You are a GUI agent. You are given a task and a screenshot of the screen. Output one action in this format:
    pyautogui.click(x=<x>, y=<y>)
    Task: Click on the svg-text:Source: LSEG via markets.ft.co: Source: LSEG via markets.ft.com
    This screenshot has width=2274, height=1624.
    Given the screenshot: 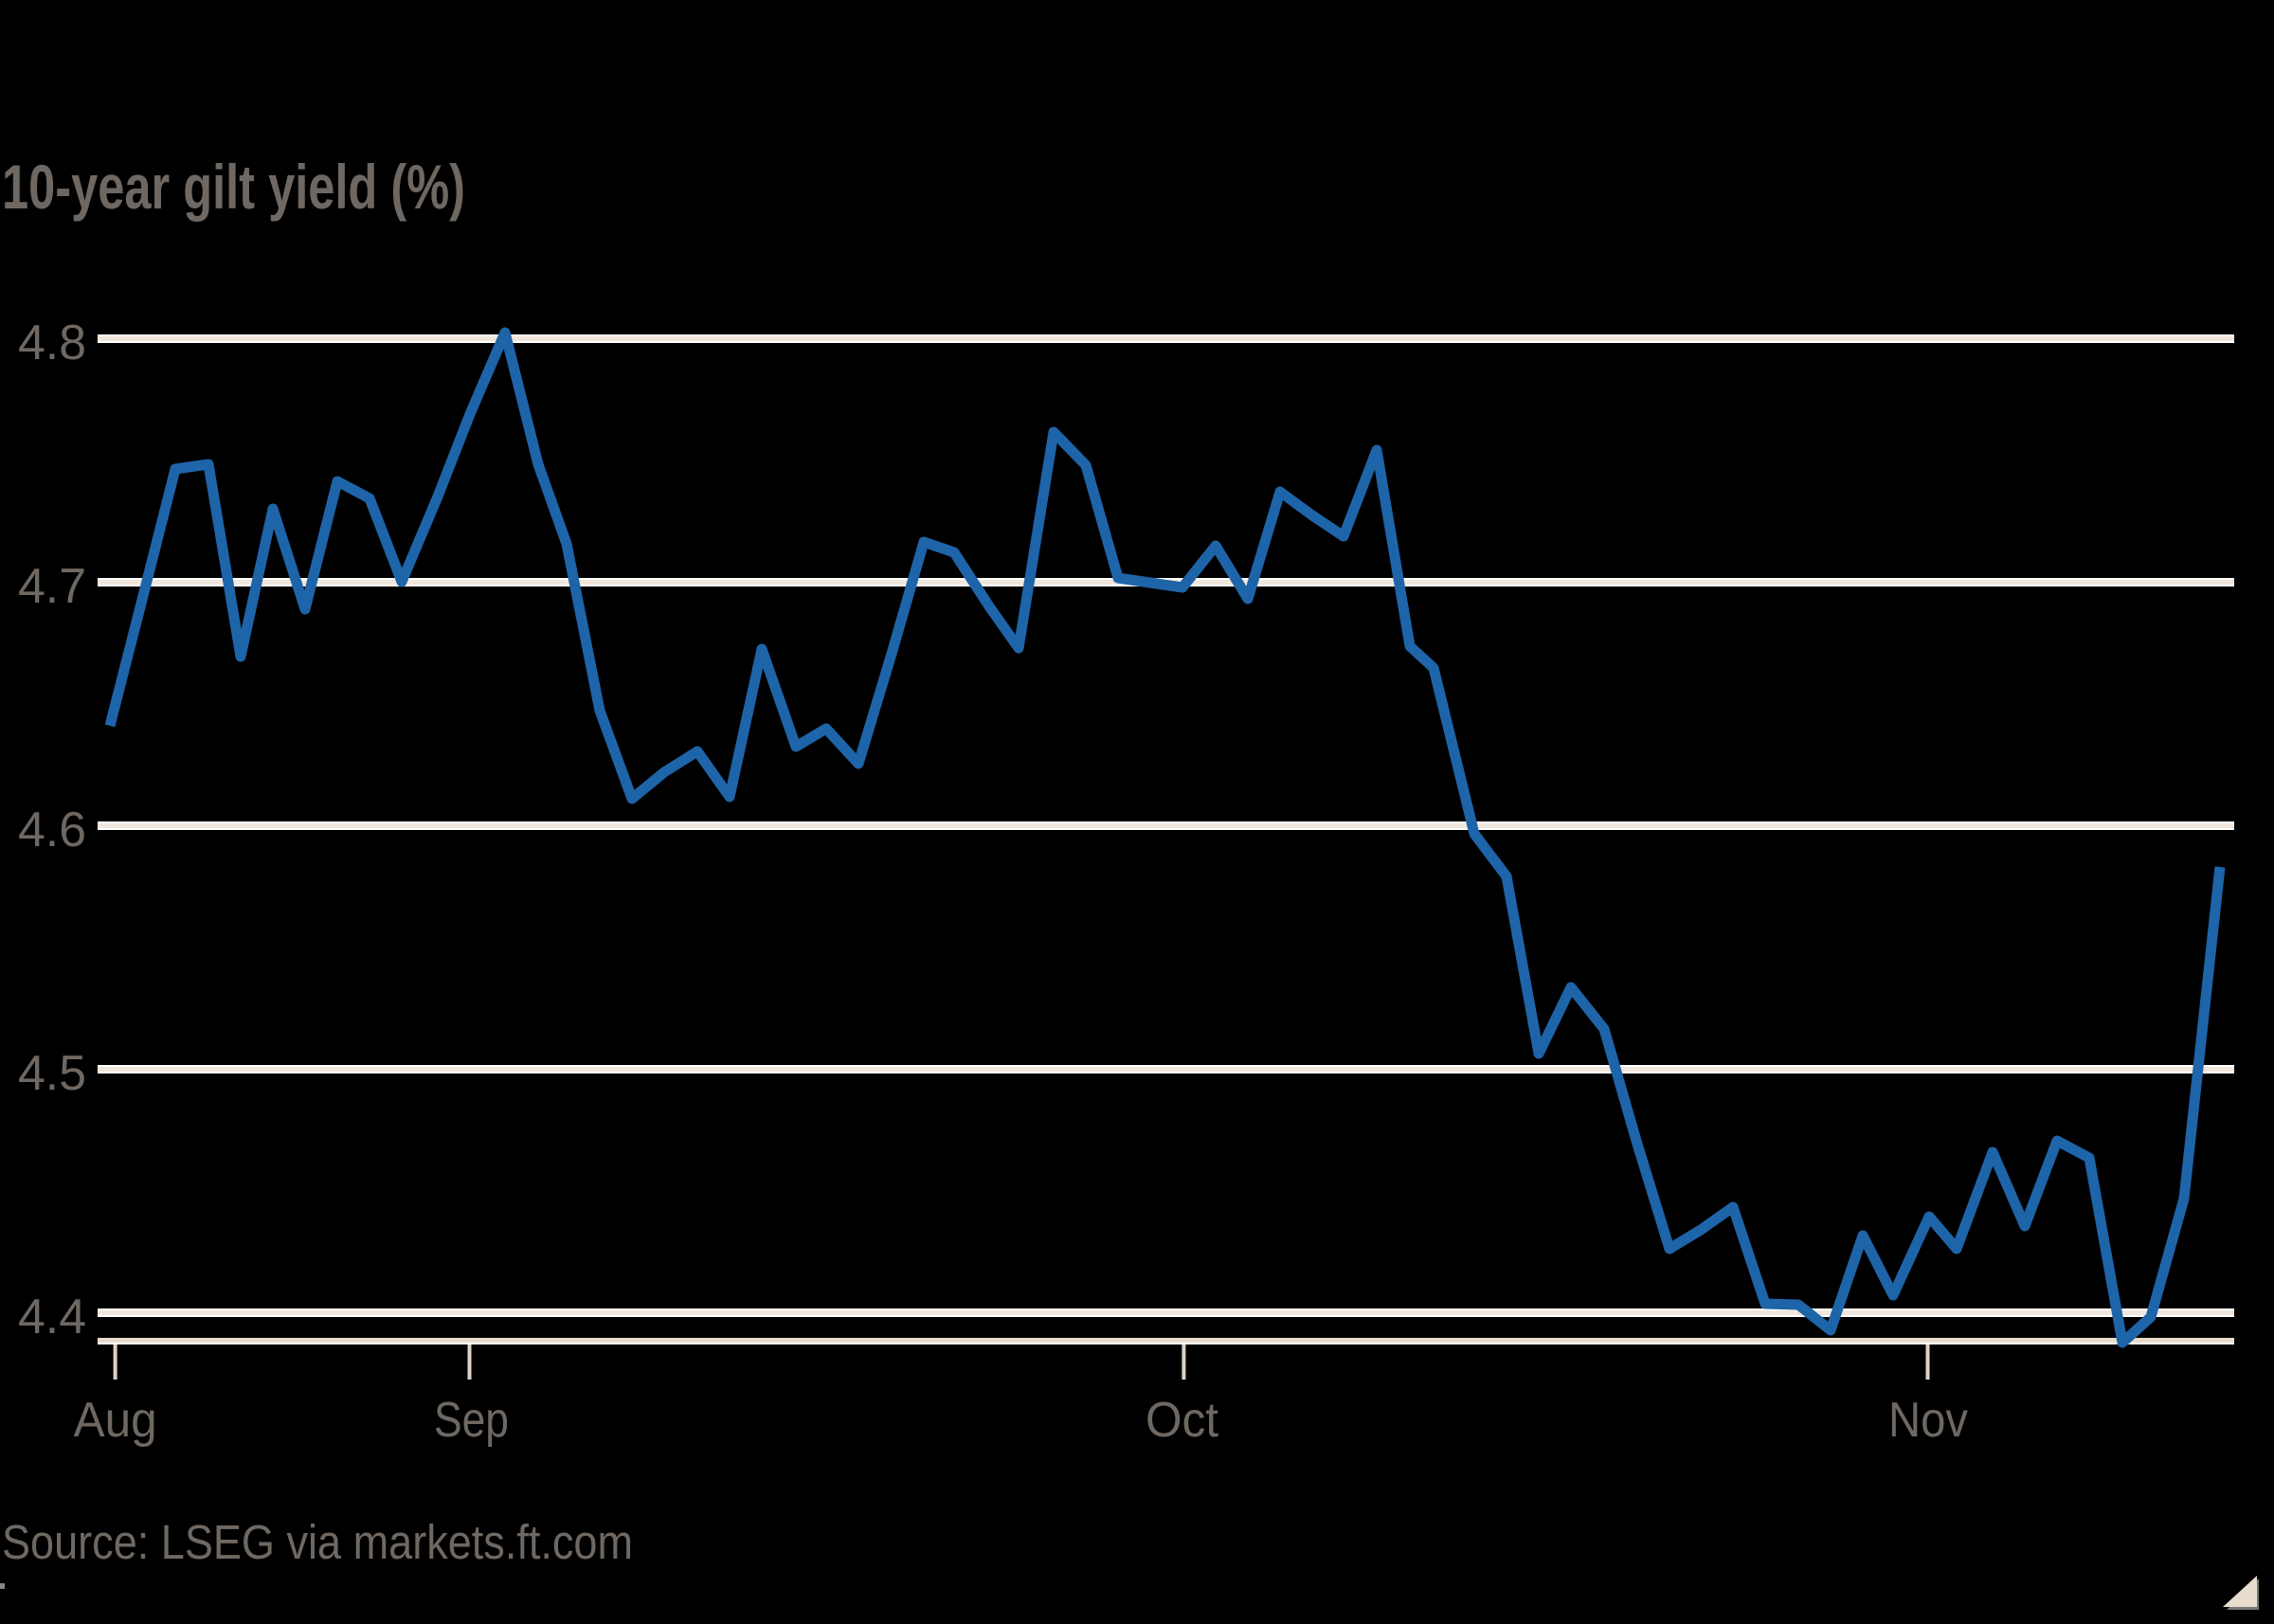 What is the action you would take?
    pyautogui.click(x=318, y=1542)
    